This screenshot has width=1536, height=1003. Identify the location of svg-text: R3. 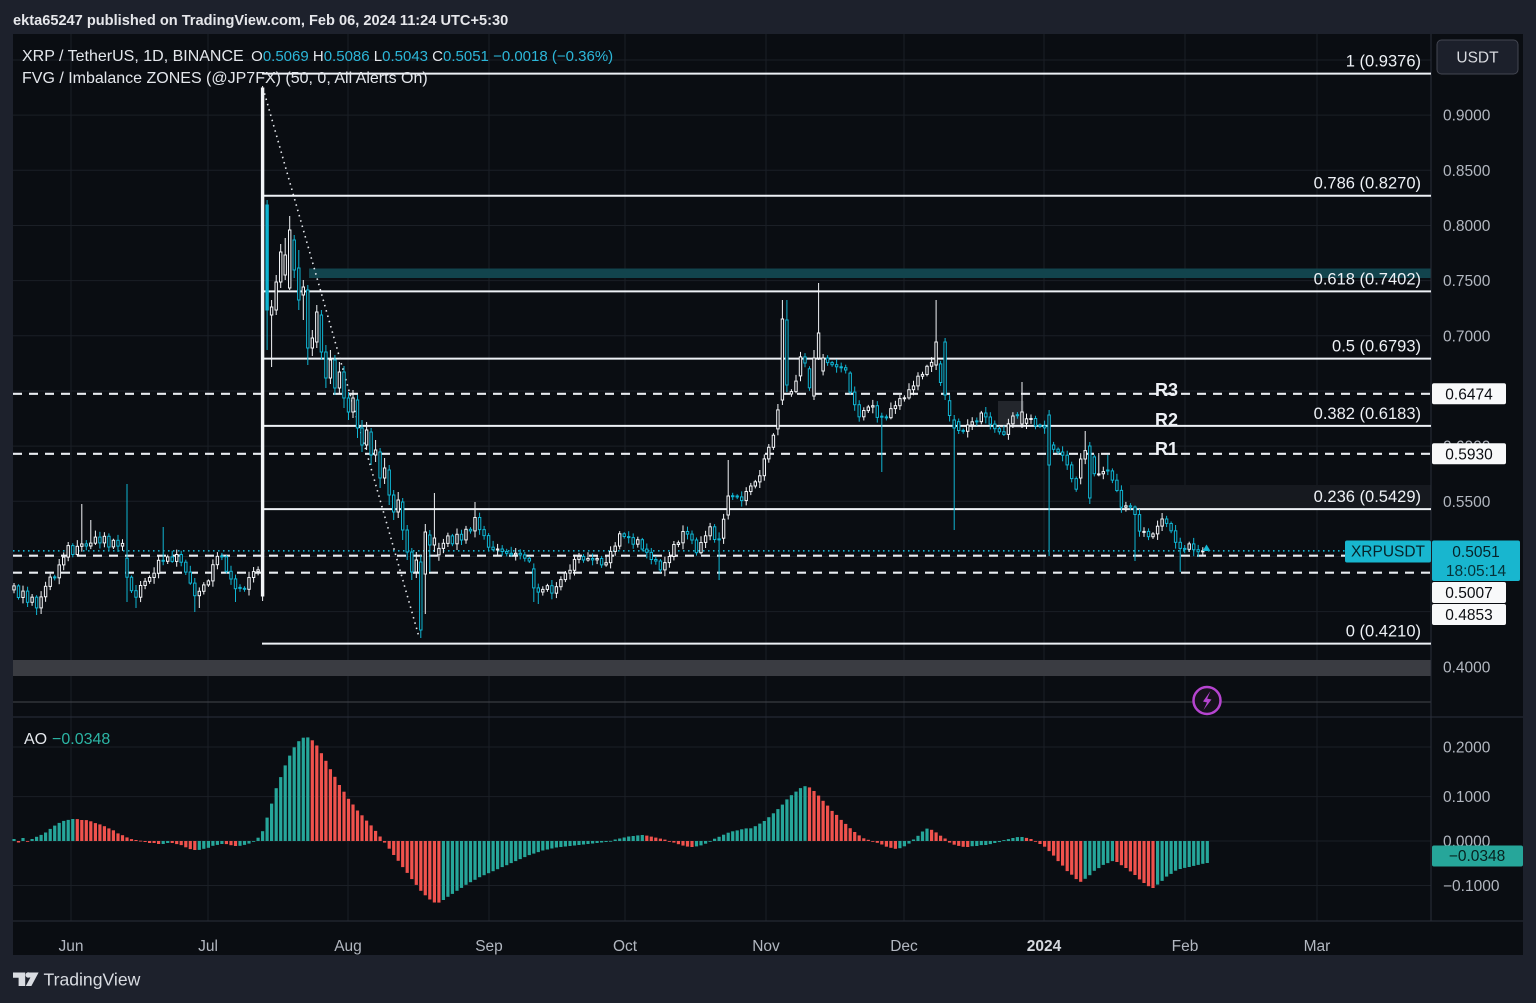
(1166, 390).